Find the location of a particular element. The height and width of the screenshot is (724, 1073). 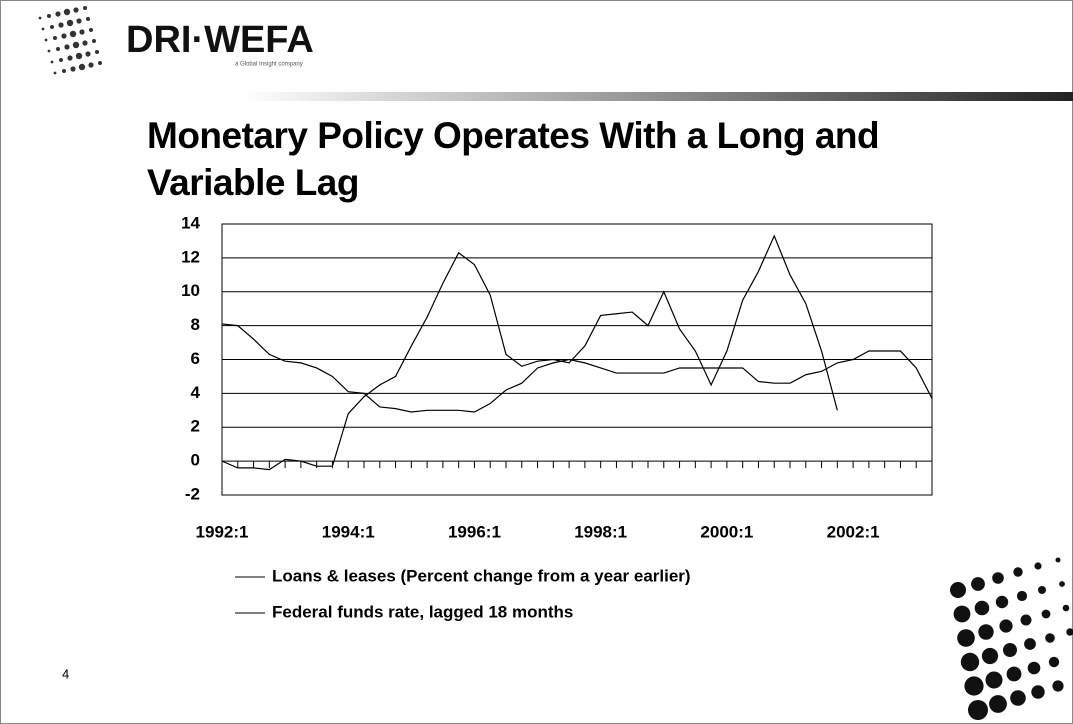

y-tick-label: 6 is located at coordinates (195, 358).